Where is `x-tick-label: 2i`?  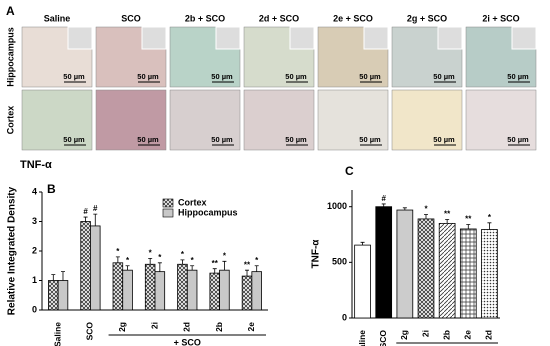
x-tick-label: 2i is located at coordinates (425, 333).